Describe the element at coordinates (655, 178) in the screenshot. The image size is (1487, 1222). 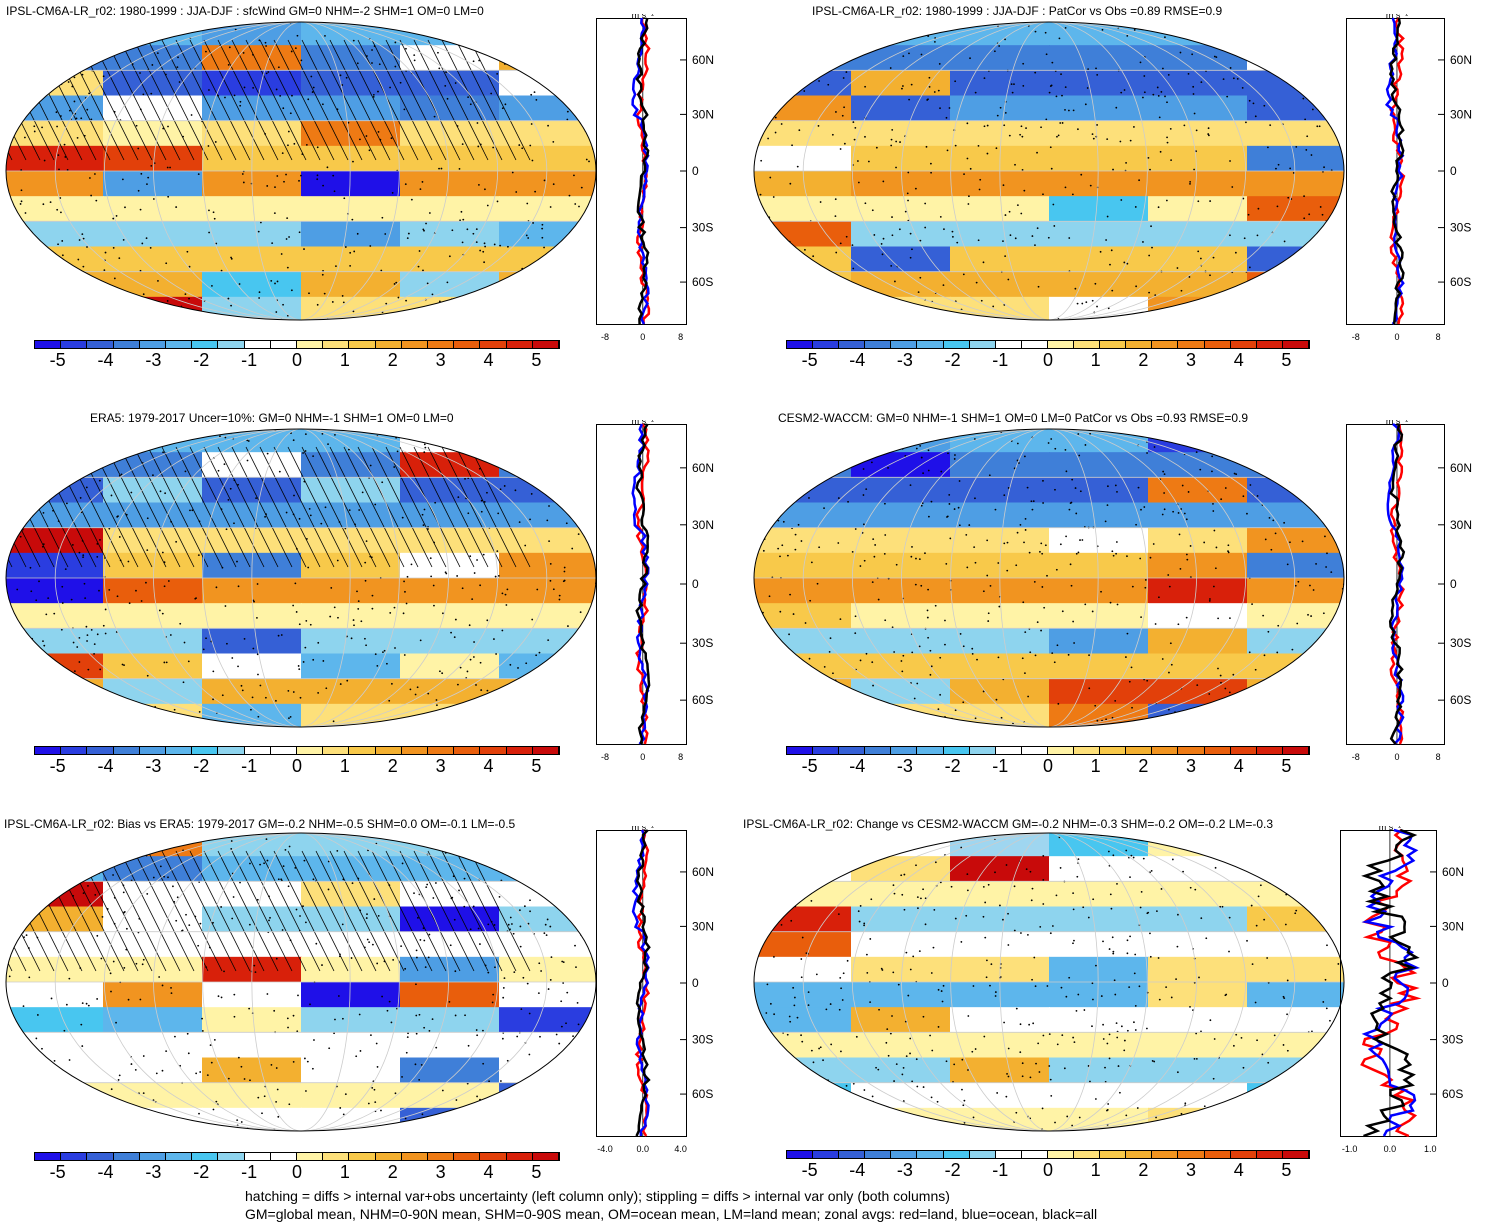
I see `zonal-average-panel-1: m s⁻¹ 60N 30N 0 30S 60S -8 0 8` at that location.